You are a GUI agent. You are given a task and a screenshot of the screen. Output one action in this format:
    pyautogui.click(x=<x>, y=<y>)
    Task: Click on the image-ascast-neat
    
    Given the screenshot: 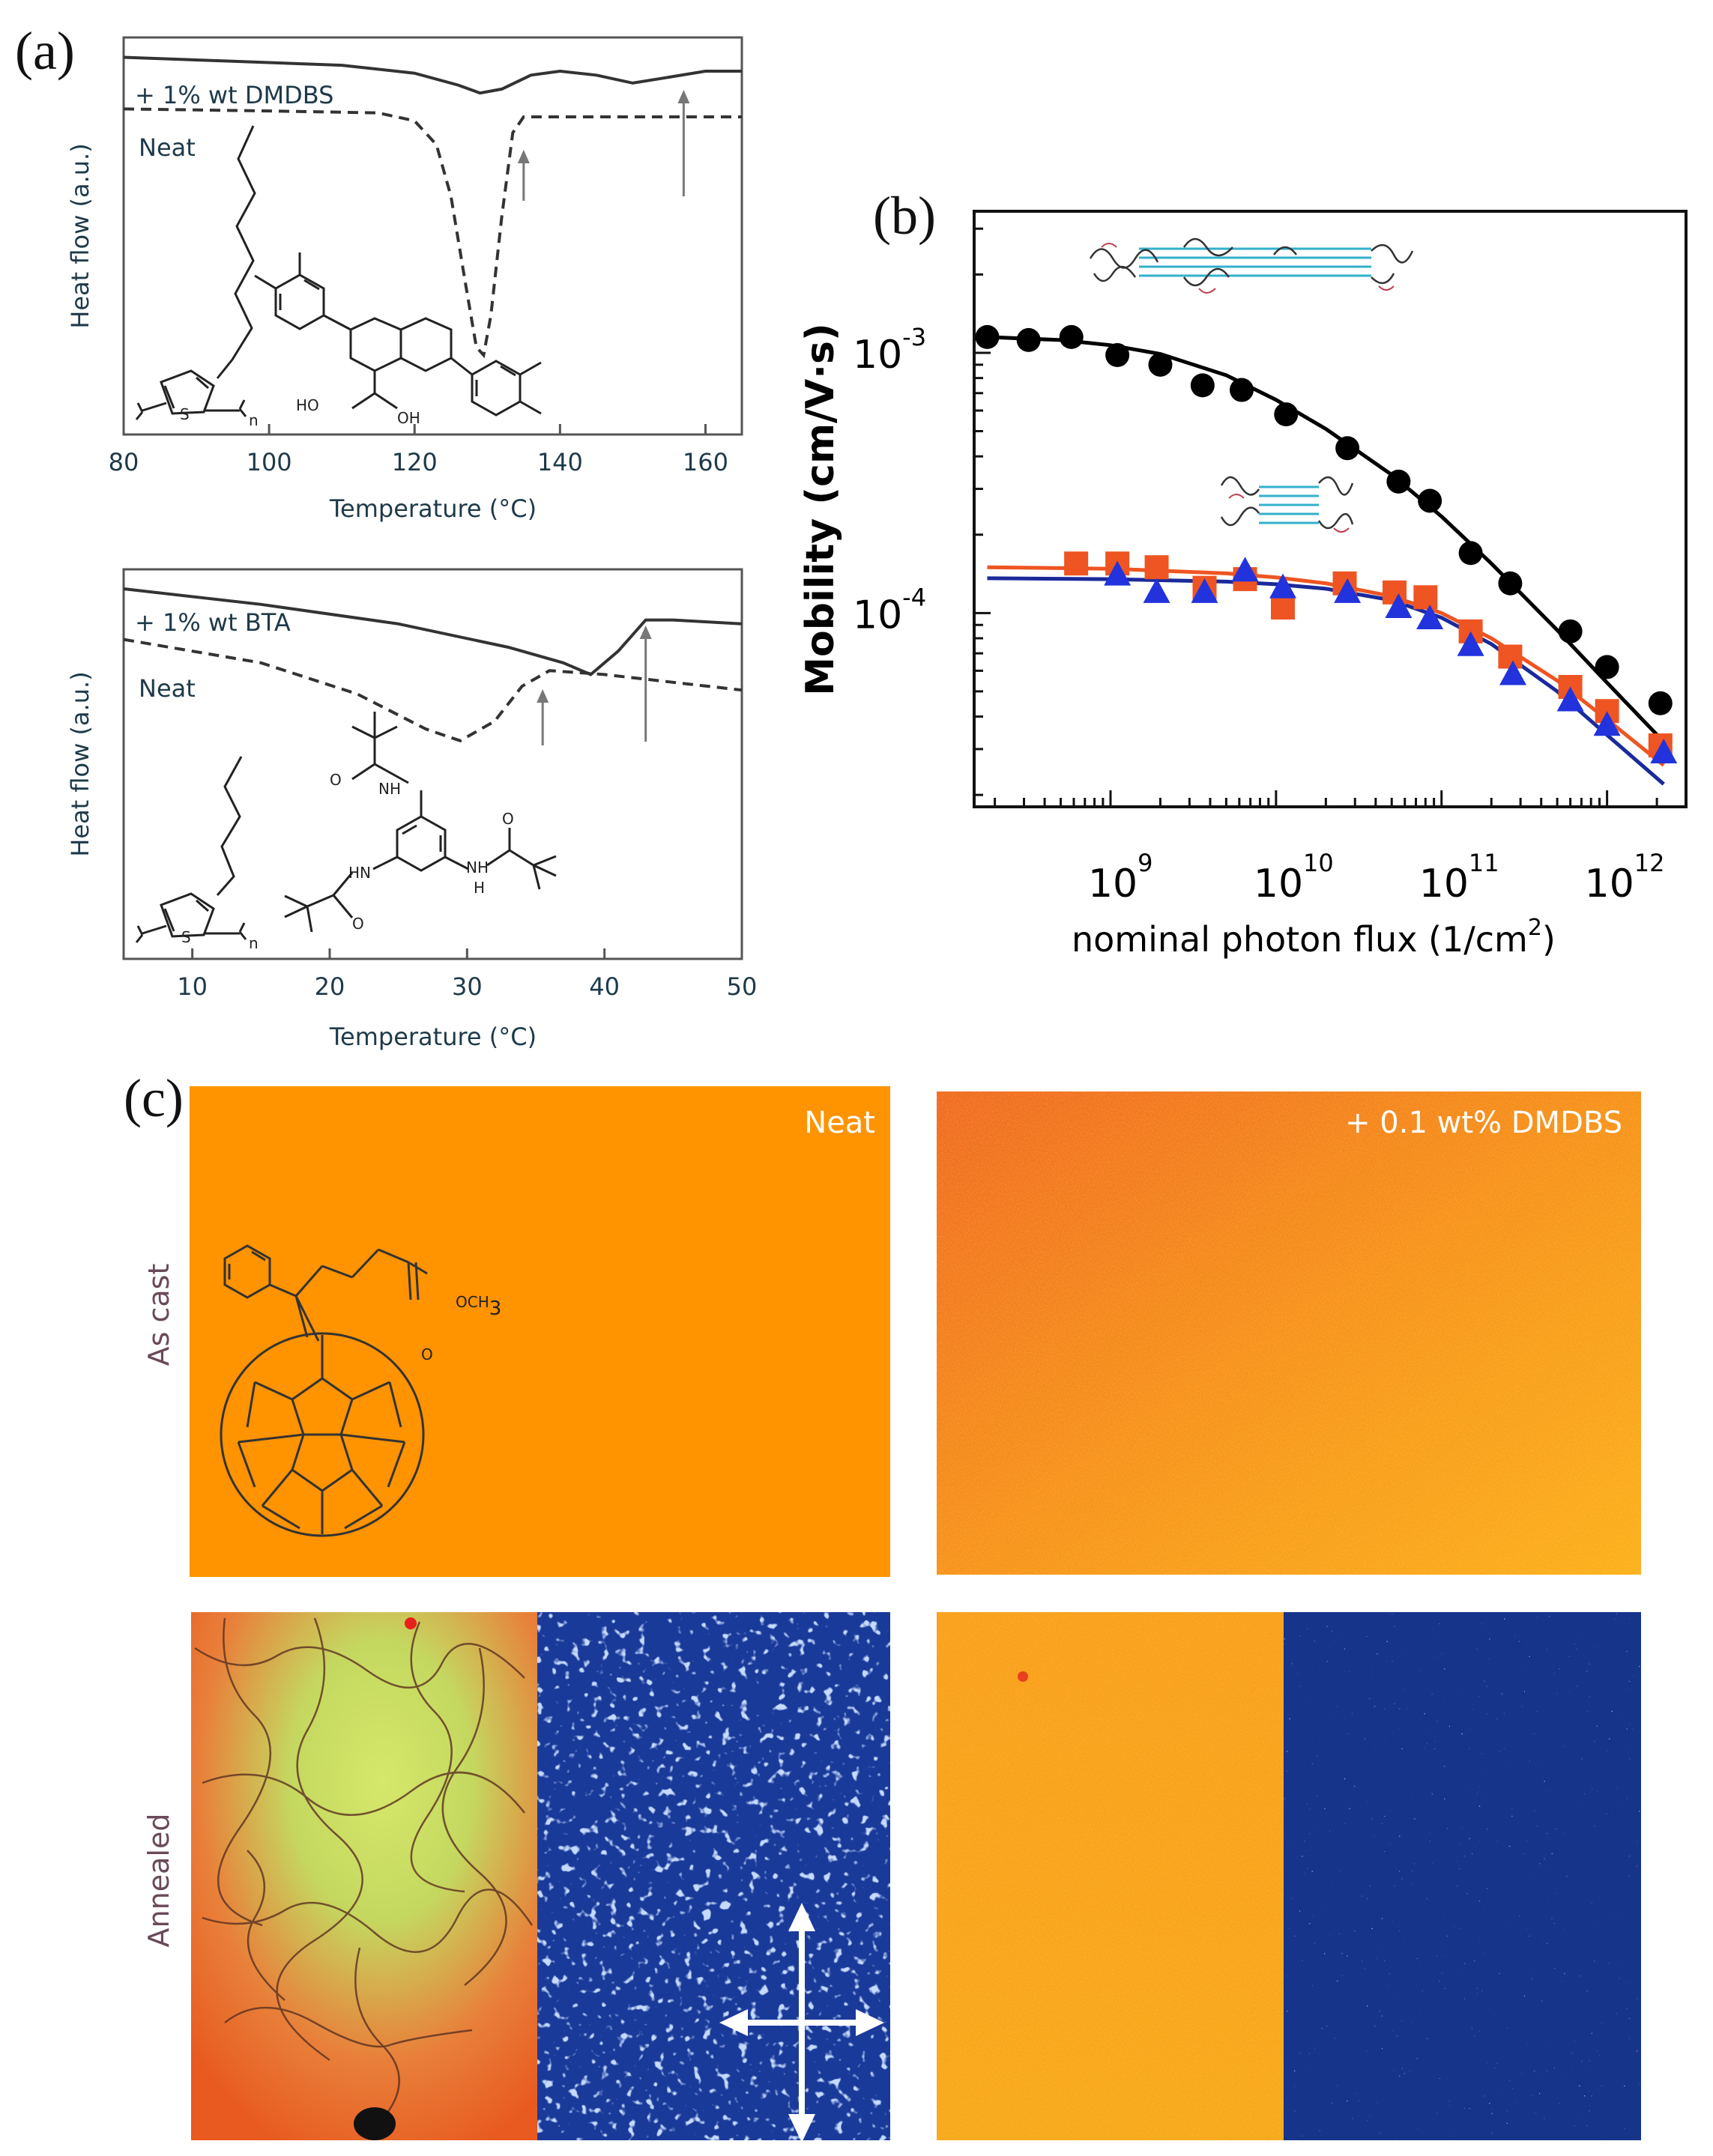 What is the action you would take?
    pyautogui.click(x=540, y=1331)
    